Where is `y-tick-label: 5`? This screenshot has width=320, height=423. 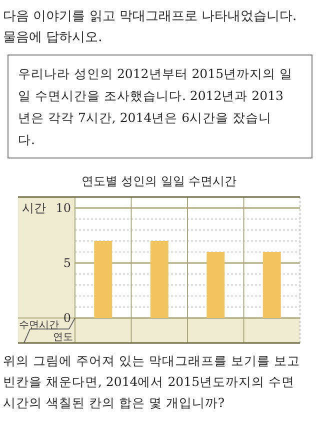 y-tick-label: 5 is located at coordinates (67, 263).